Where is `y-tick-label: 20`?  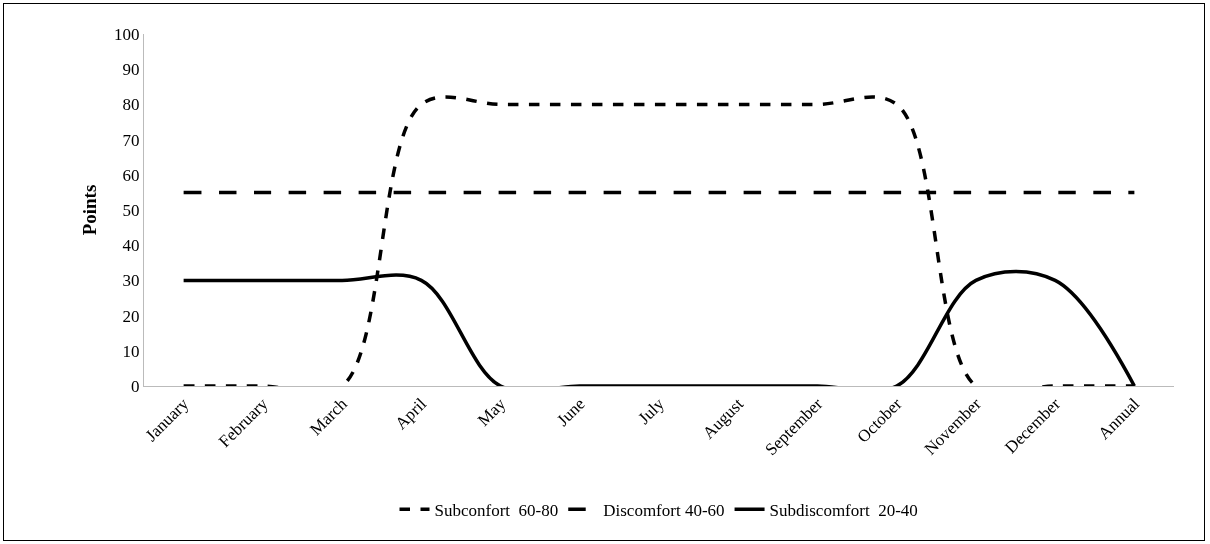 y-tick-label: 20 is located at coordinates (131, 316).